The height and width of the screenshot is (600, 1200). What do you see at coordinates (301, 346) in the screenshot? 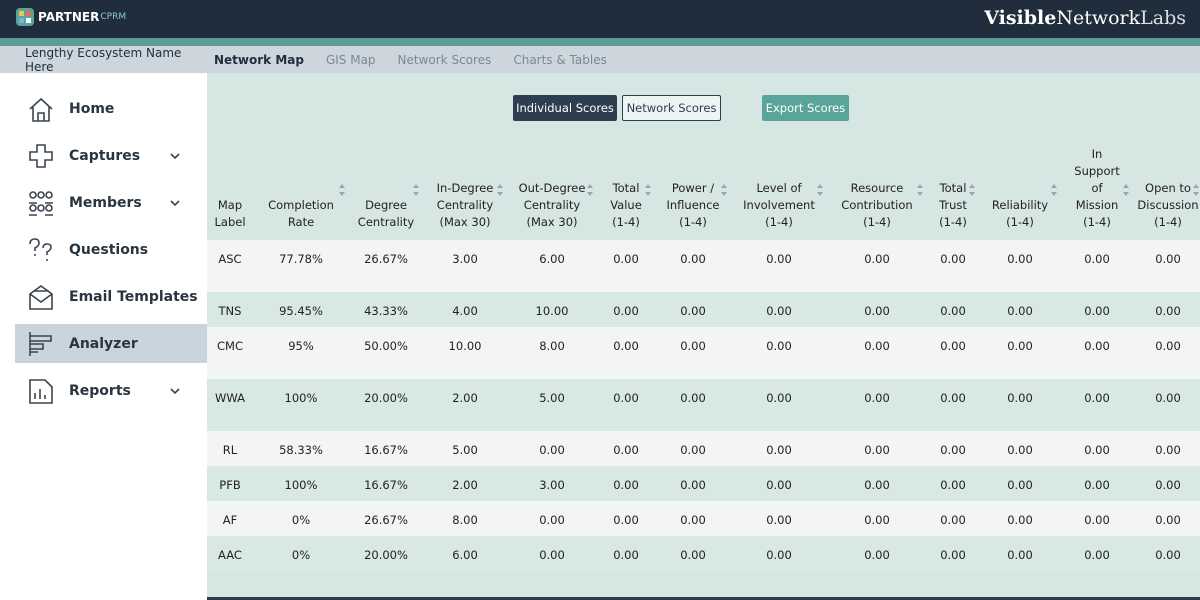
I see `table-cell: 95%` at bounding box center [301, 346].